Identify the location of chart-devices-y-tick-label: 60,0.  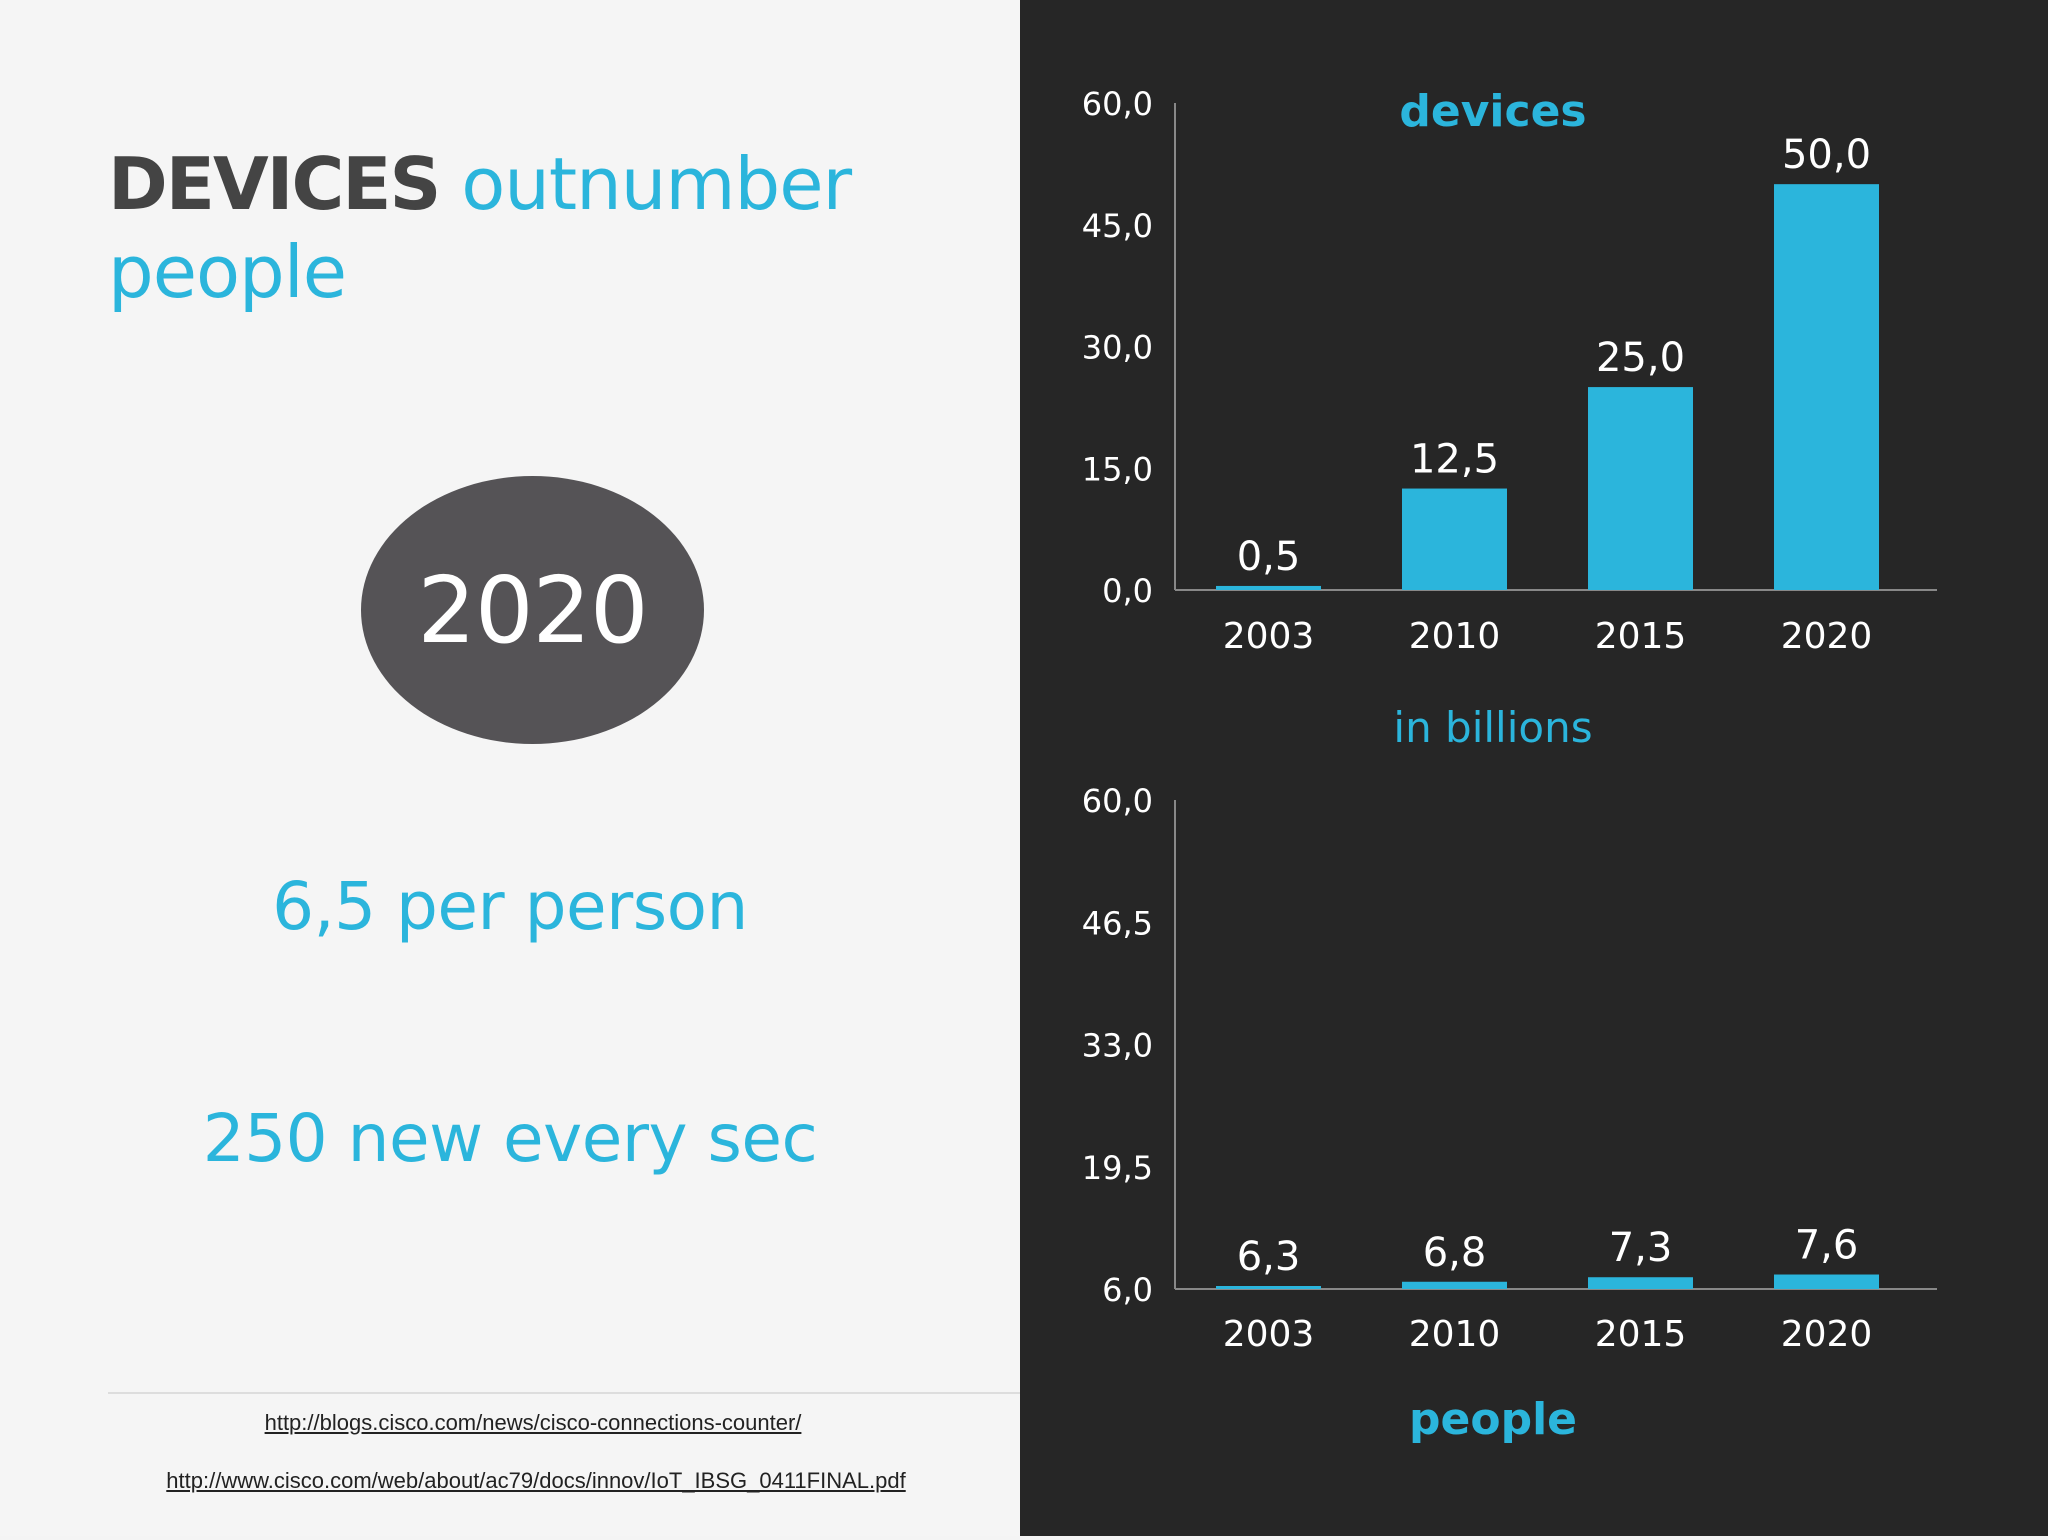
(1117, 104).